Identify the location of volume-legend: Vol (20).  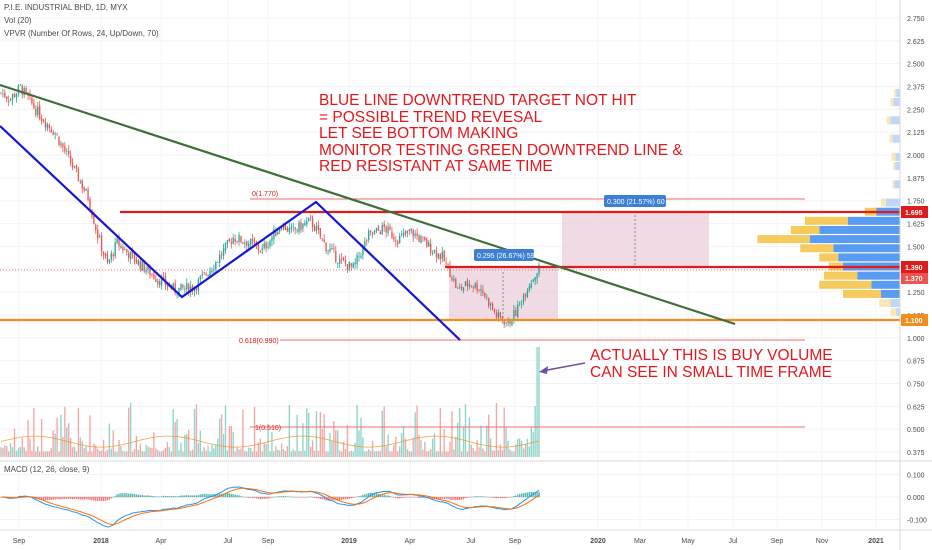
(18, 20).